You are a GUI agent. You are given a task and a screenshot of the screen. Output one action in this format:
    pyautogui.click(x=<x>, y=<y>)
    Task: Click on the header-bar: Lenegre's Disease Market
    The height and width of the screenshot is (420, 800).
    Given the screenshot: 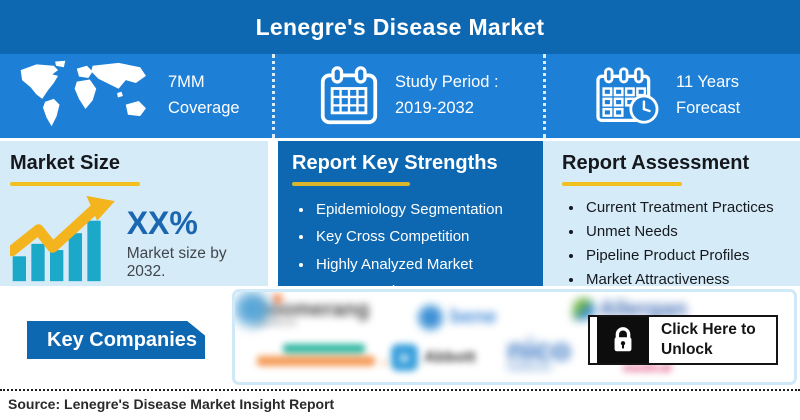 What is the action you would take?
    pyautogui.click(x=400, y=27)
    